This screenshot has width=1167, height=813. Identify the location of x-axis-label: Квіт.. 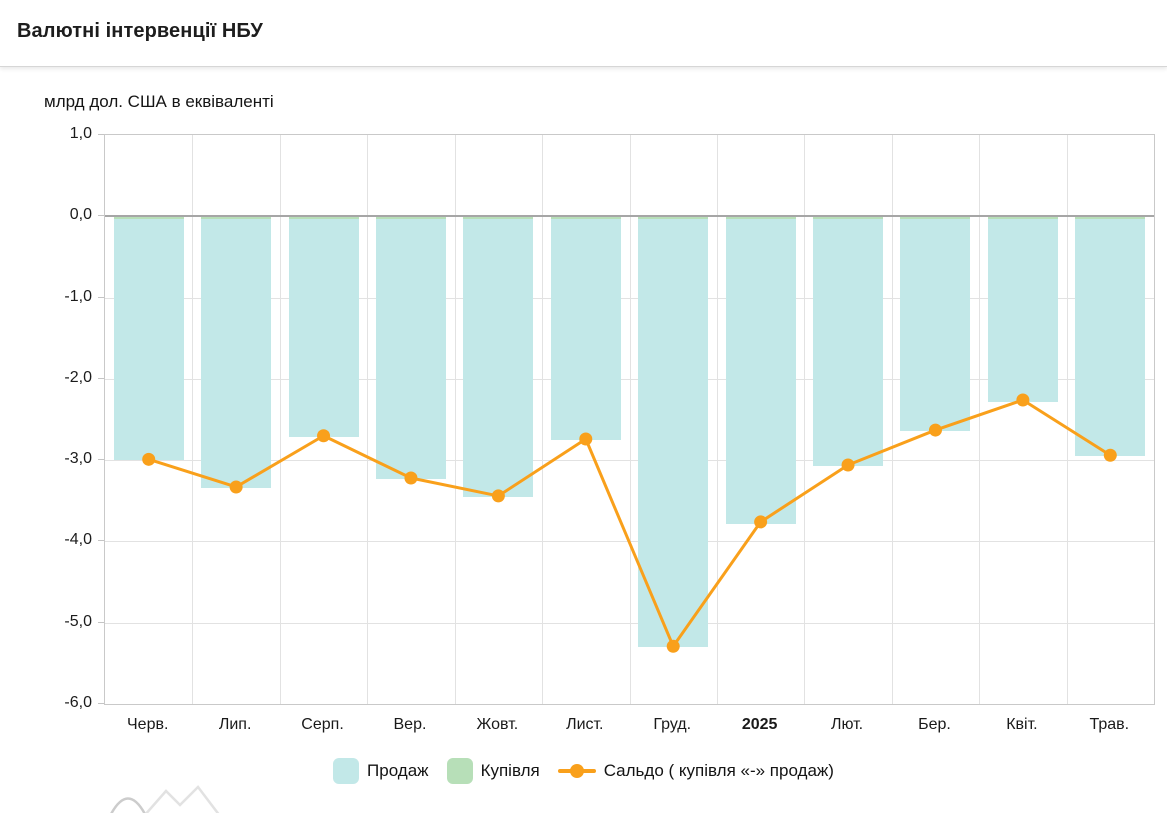
(1022, 724).